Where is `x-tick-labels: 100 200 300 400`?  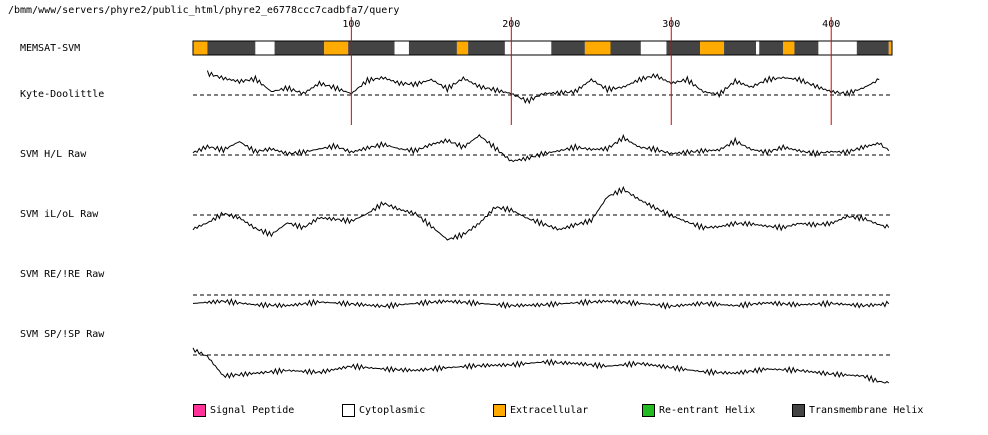
x-tick-labels: 100 200 300 400 is located at coordinates (591, 24).